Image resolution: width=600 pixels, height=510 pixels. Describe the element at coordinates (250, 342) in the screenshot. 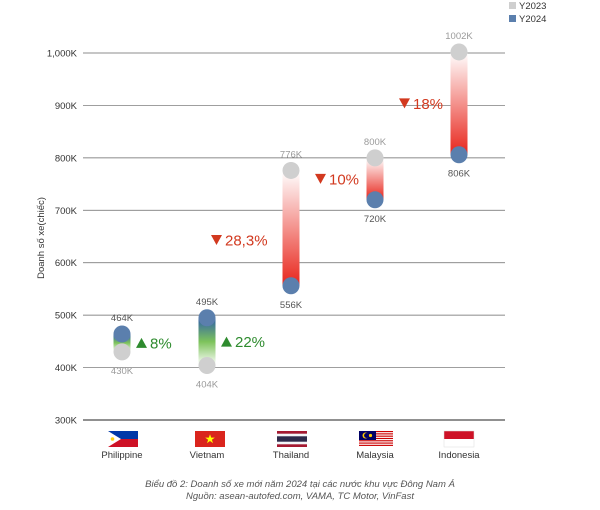

I see `change-label: 22%` at that location.